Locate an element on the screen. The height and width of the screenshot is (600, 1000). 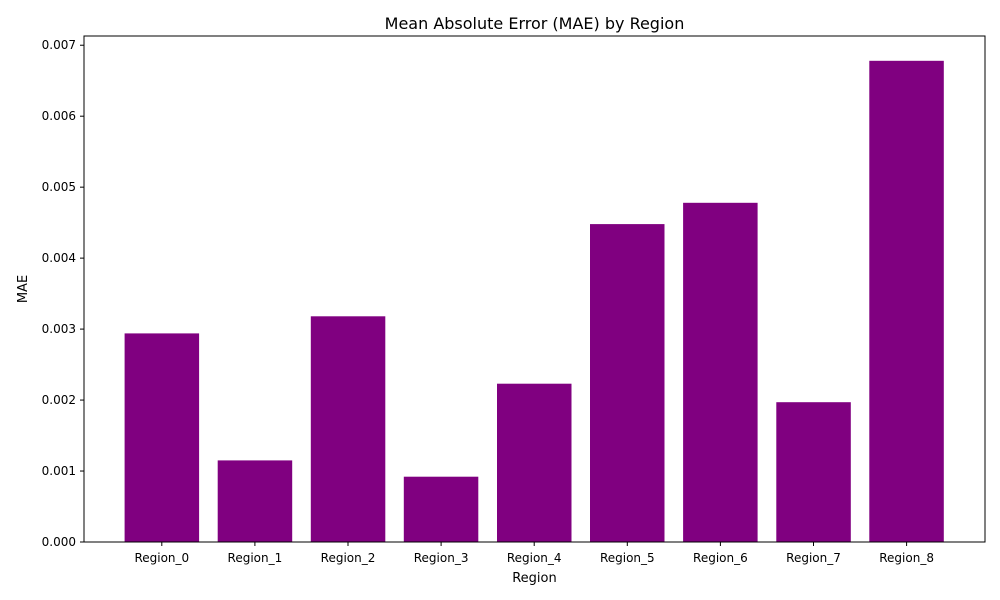
y-tick-label: 0.007 is located at coordinates (59, 45).